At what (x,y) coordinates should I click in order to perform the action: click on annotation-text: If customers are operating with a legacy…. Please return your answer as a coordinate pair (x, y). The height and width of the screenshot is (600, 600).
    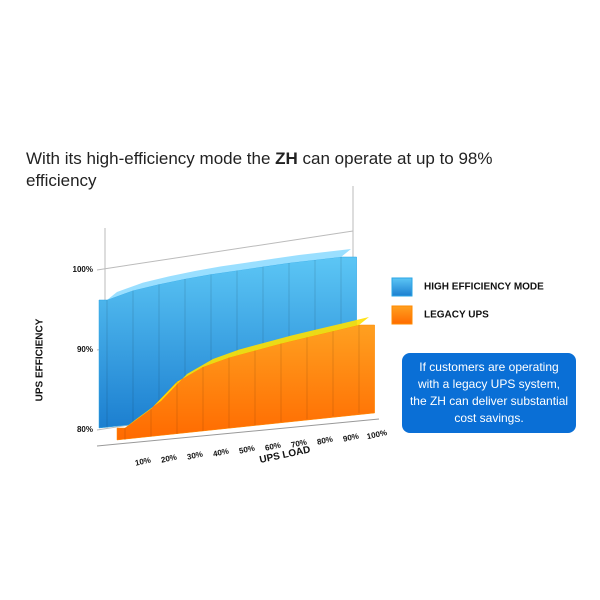
    Looking at the image, I should click on (489, 392).